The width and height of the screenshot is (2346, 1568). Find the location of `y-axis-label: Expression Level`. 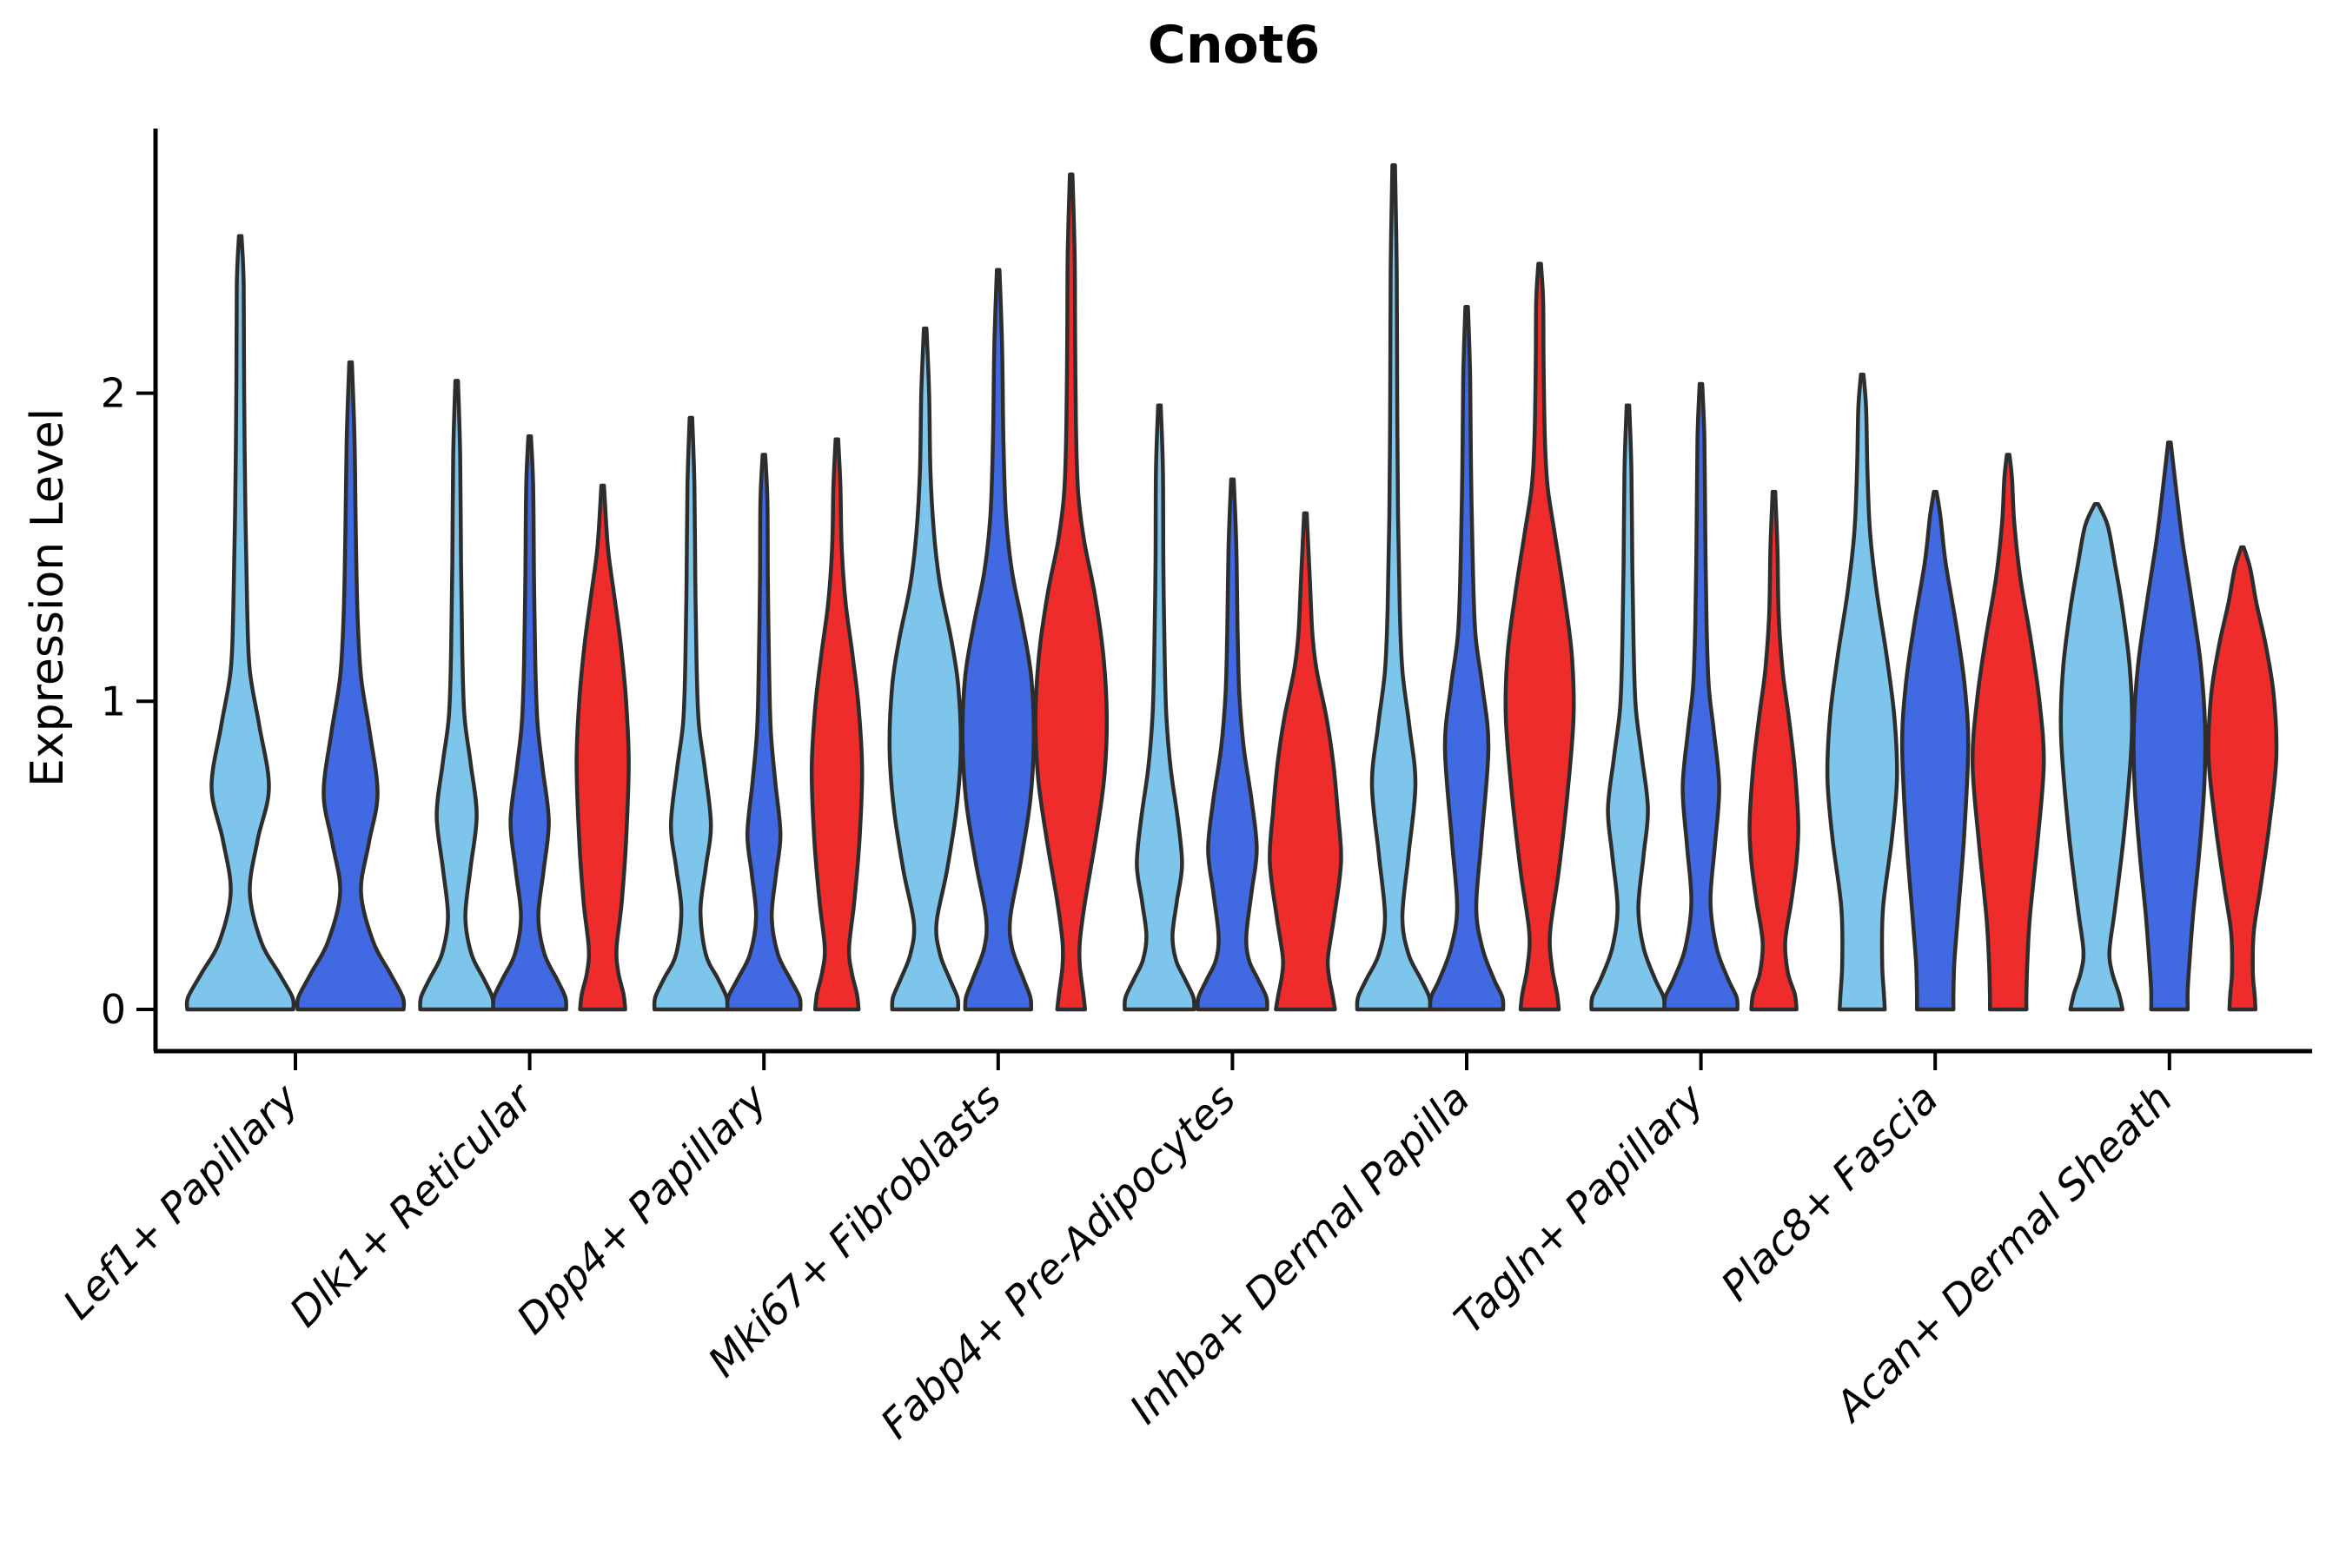

y-axis-label: Expression Level is located at coordinates (48, 597).